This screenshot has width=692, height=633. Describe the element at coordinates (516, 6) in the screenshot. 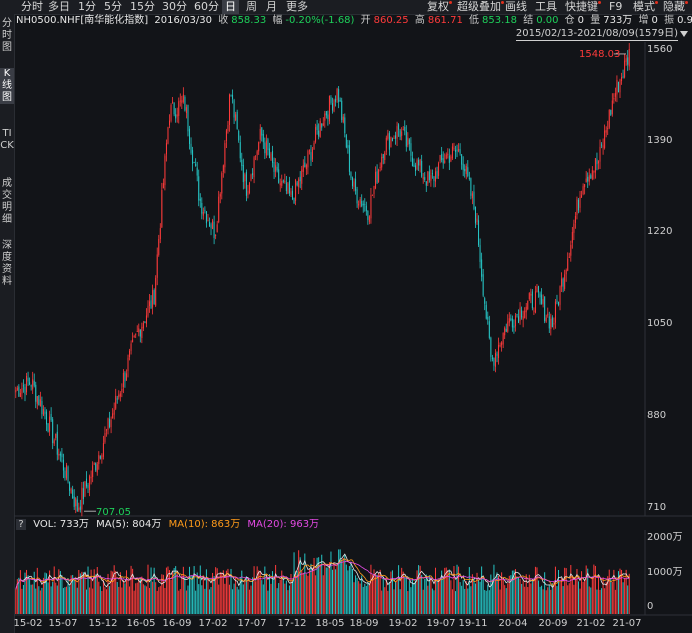

I see `draw-line-button: 画线` at that location.